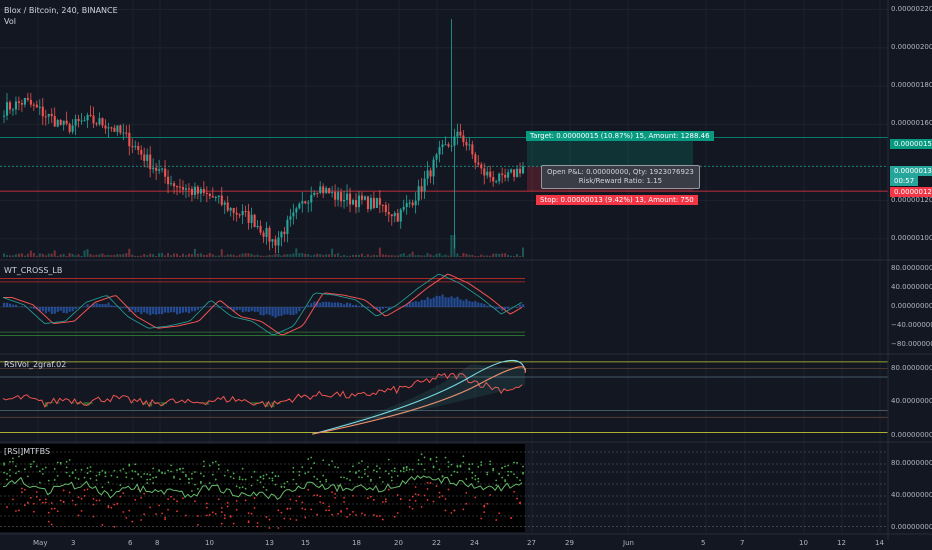 This screenshot has height=550, width=932. I want to click on rsivol-pane, so click(444, 397).